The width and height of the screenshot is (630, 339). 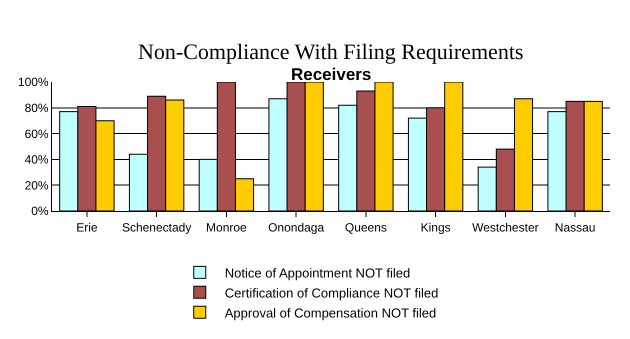 I want to click on x-tick-label: Onondaga, so click(x=296, y=227).